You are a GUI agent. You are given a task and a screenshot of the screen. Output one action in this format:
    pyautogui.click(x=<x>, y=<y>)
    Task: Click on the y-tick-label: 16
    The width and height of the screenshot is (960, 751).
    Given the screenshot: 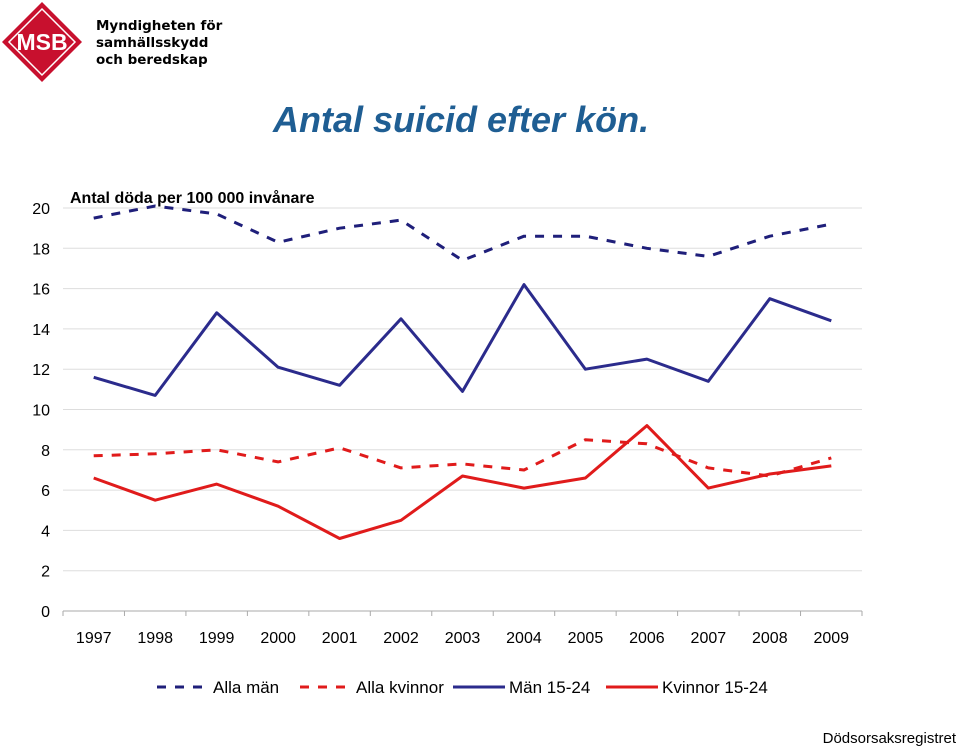 What is the action you would take?
    pyautogui.click(x=41, y=290)
    